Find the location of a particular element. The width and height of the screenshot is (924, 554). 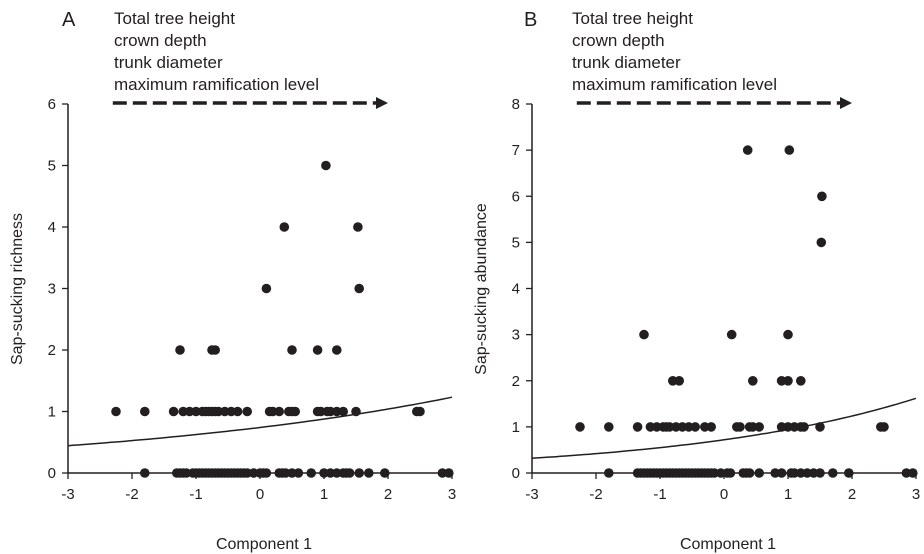

annotation-line: crown depth is located at coordinates (160, 40).